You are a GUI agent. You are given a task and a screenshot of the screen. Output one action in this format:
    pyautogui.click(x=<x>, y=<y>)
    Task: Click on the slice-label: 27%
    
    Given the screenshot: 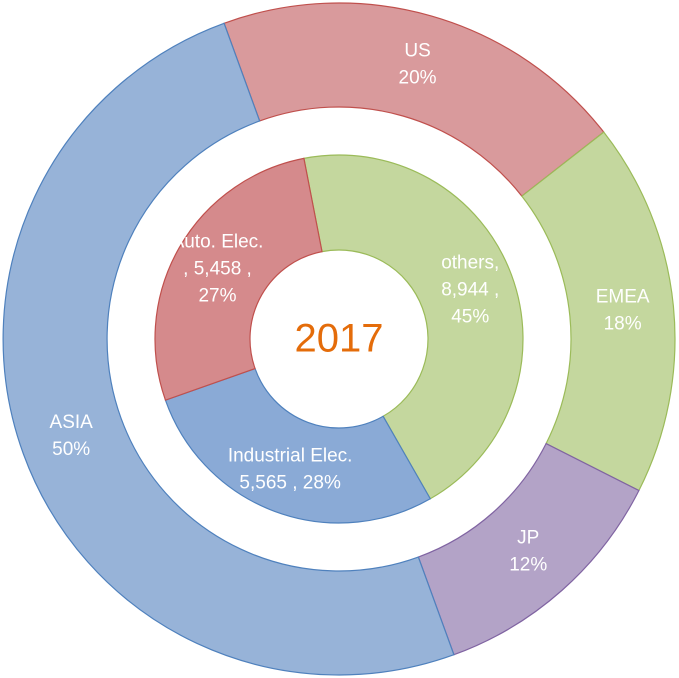 What is the action you would take?
    pyautogui.click(x=217, y=295)
    